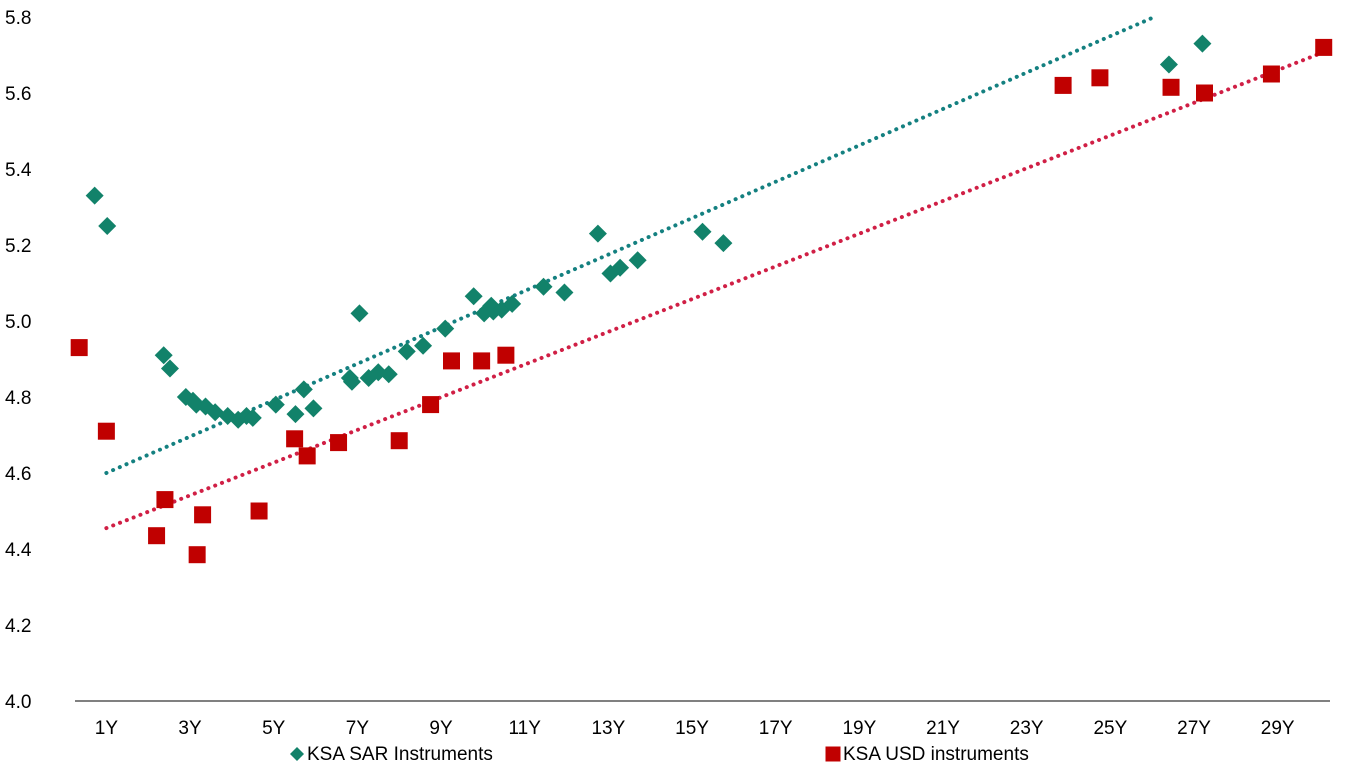  I want to click on y-tick-label: 4.6, so click(18, 474).